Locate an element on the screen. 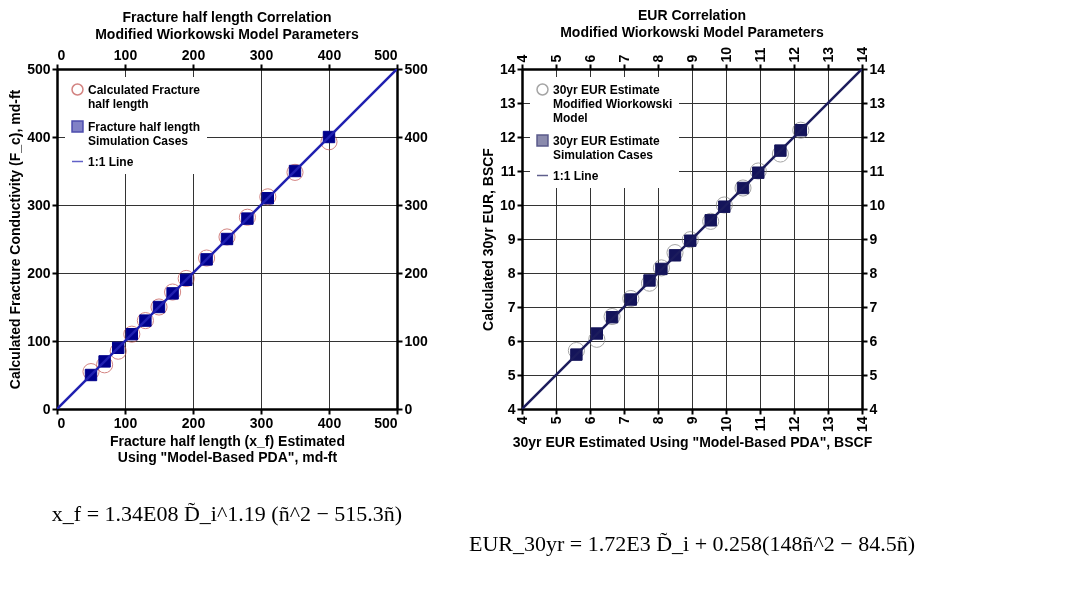  x-tick-label: 0 is located at coordinates (61, 422).